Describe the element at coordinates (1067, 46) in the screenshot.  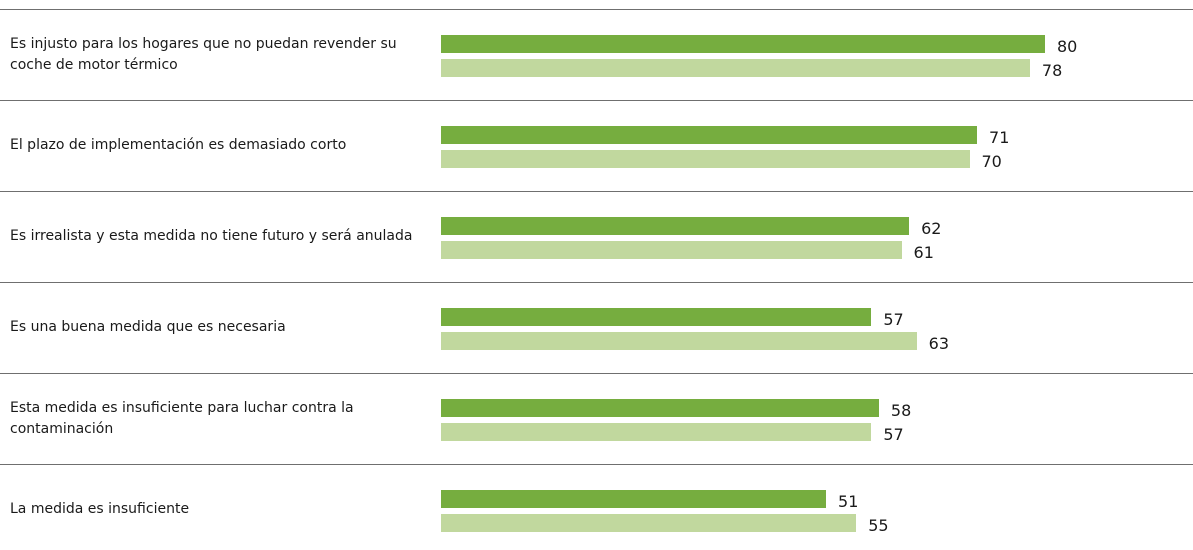
I see `value-label: 80` at that location.